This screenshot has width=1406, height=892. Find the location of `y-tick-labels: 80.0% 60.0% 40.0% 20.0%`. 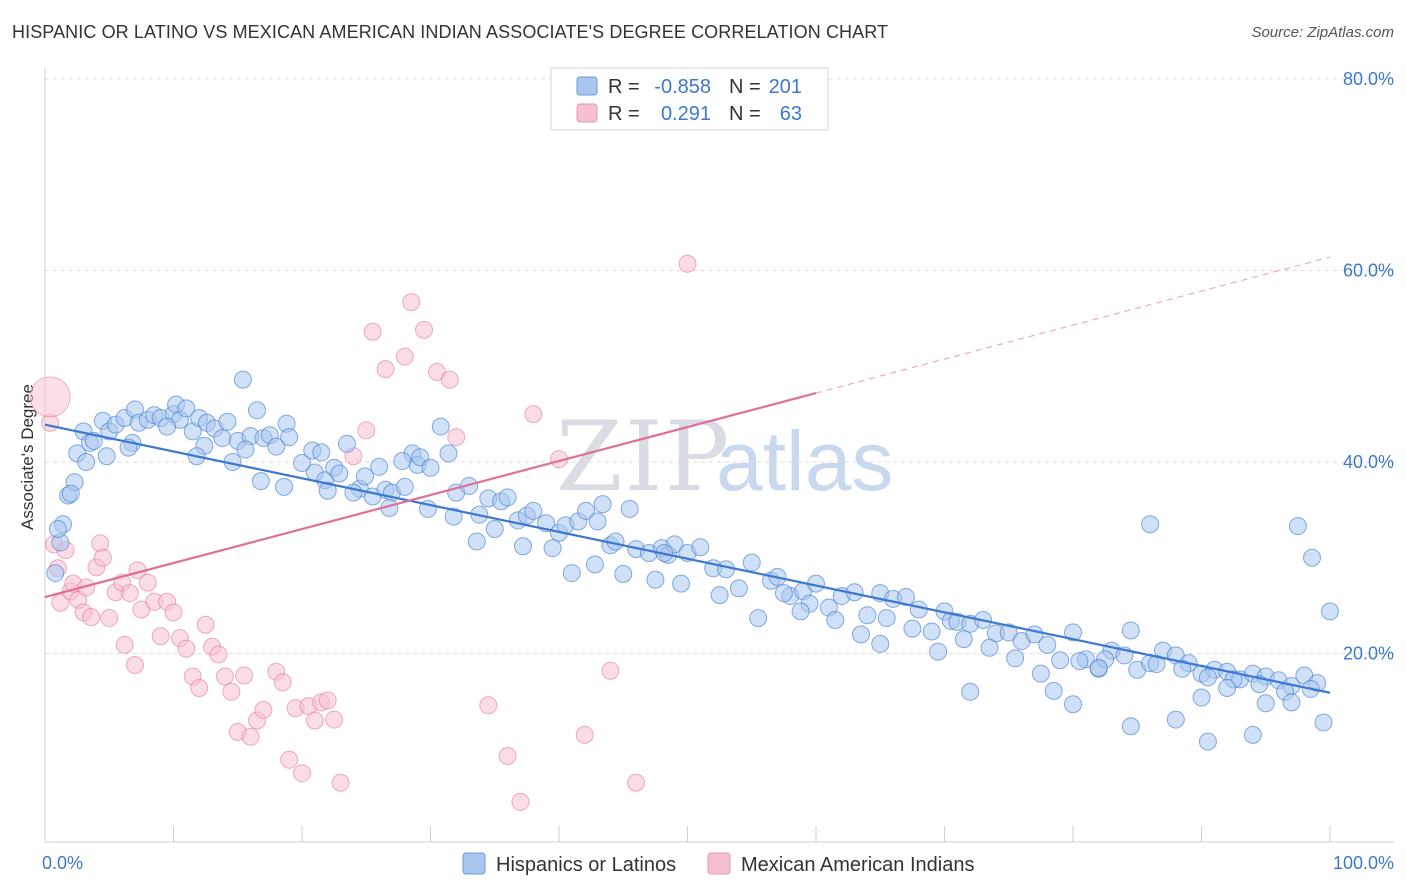

y-tick-labels: 80.0% 60.0% 40.0% 20.0% is located at coordinates (1368, 366).